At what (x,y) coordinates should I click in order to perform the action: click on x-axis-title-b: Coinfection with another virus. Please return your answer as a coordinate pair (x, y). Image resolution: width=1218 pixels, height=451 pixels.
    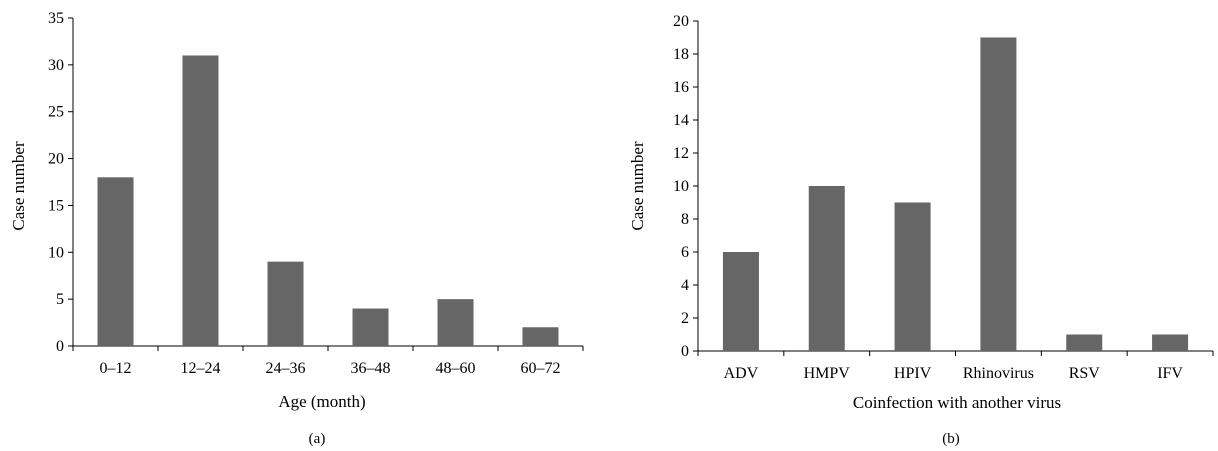
    Looking at the image, I should click on (957, 402).